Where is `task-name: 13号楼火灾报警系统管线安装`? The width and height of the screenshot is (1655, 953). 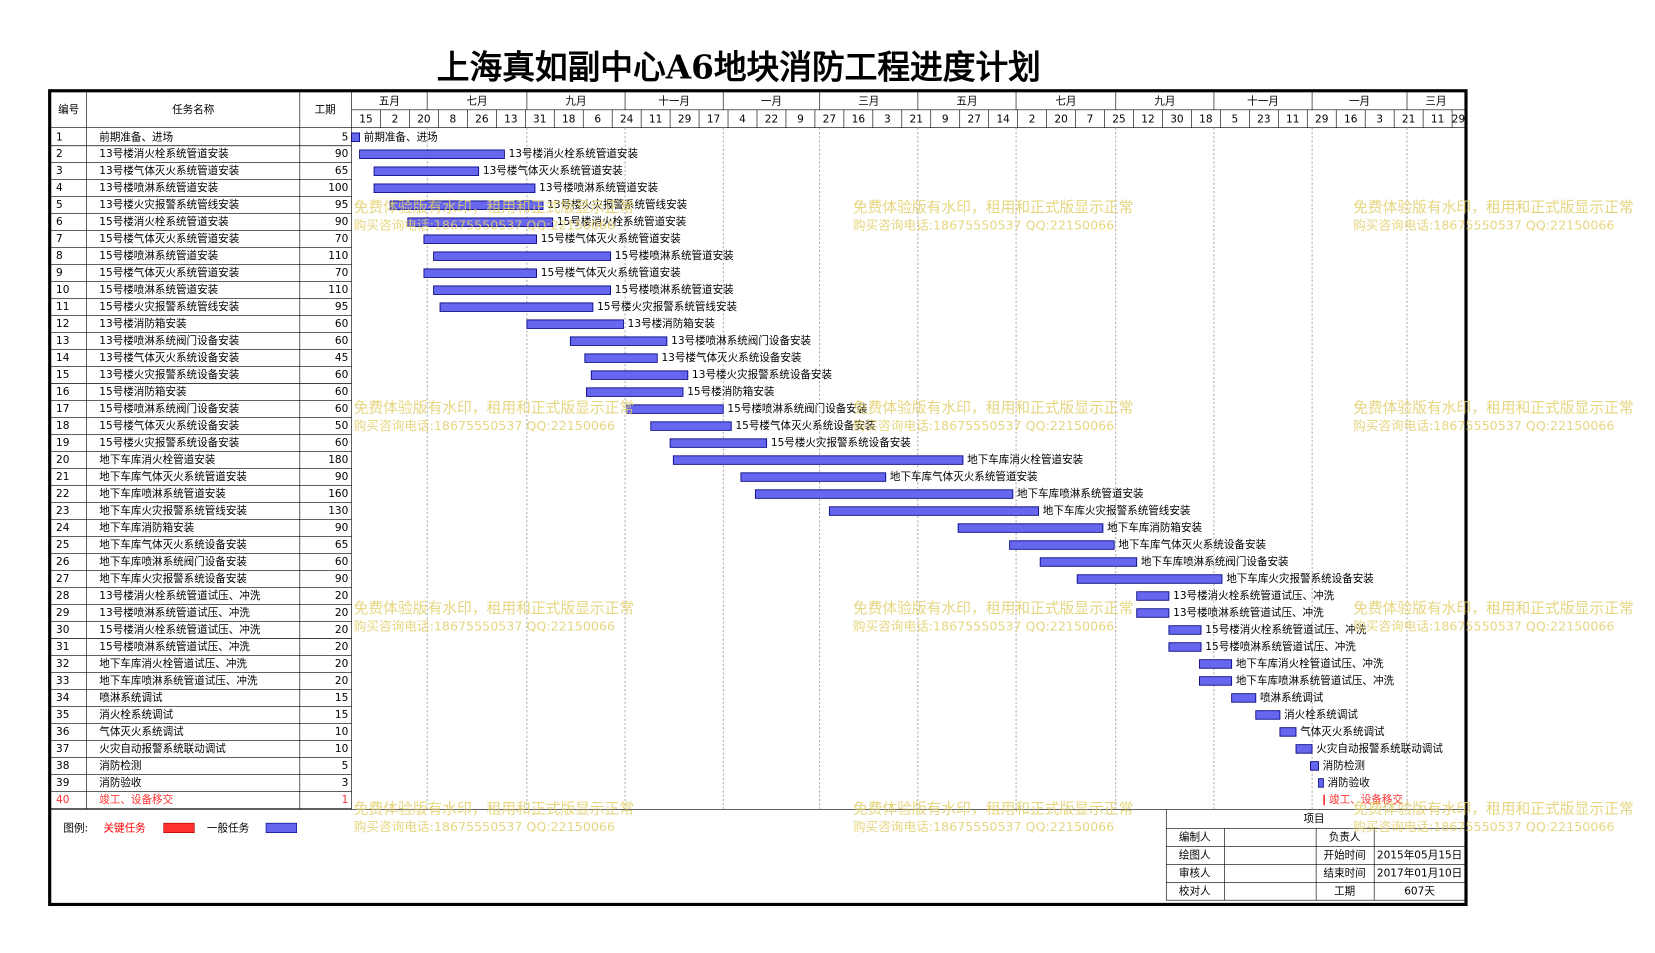 task-name: 13号楼火灾报警系统管线安装 is located at coordinates (169, 204).